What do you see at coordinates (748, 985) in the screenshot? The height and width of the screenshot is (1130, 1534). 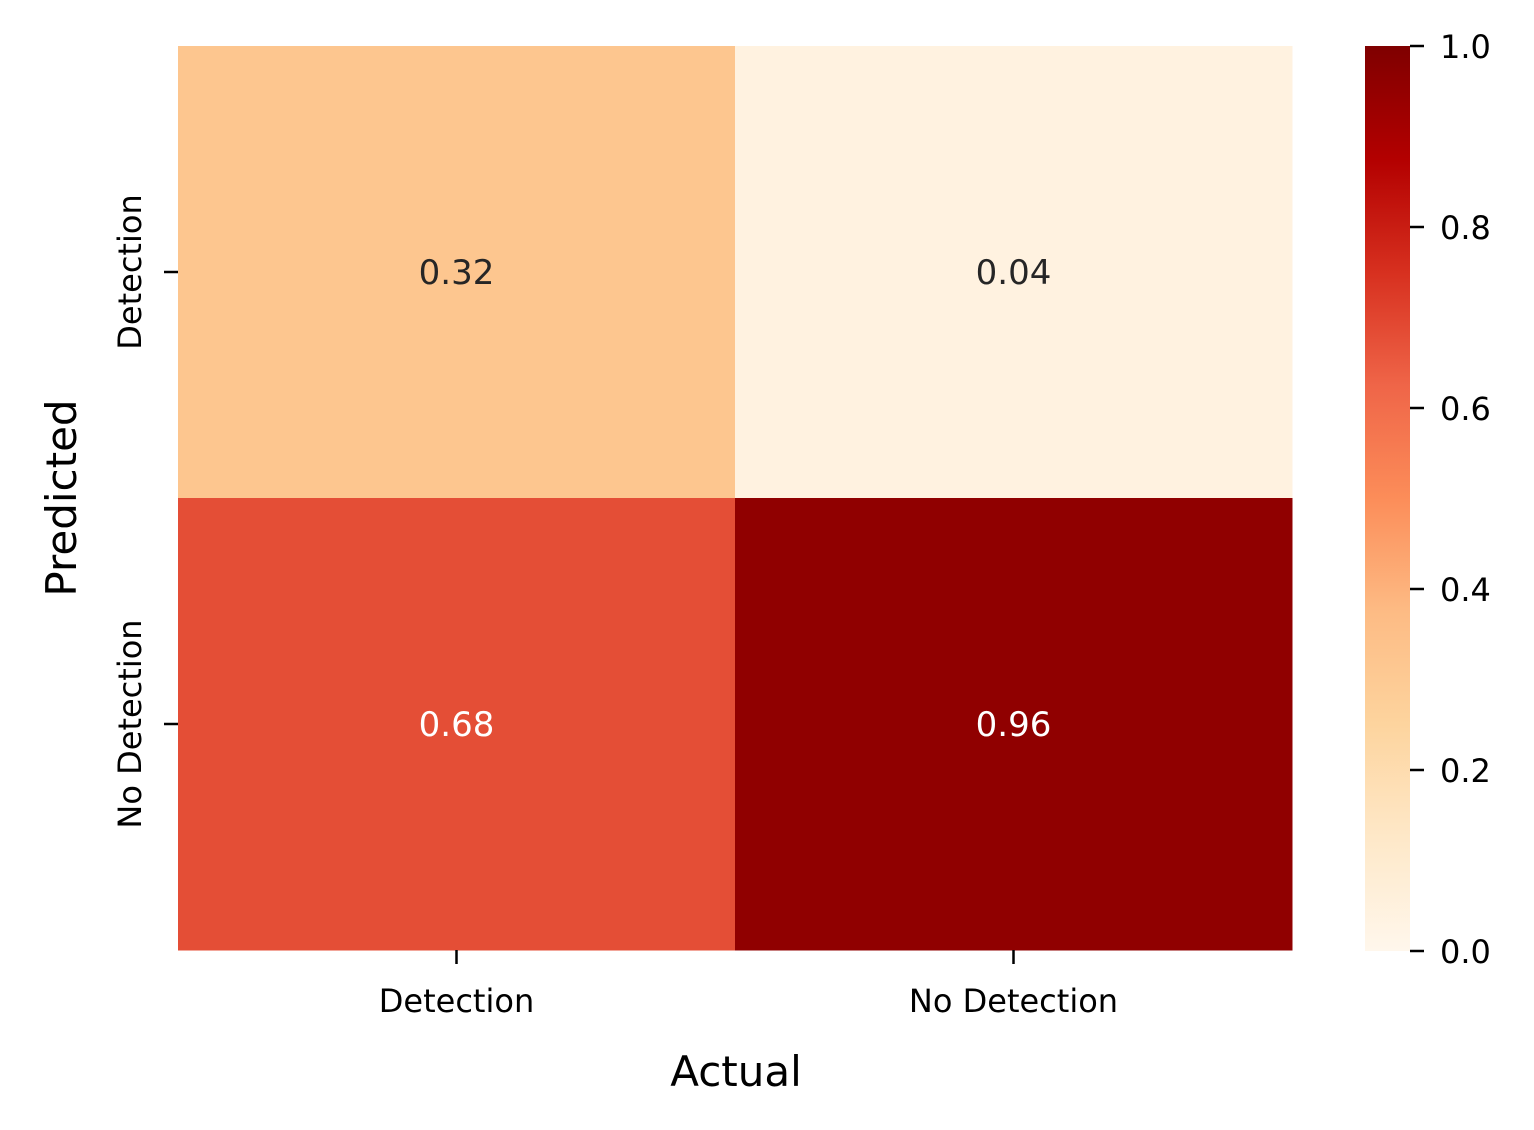 I see `x-axis: Detection No Detection` at bounding box center [748, 985].